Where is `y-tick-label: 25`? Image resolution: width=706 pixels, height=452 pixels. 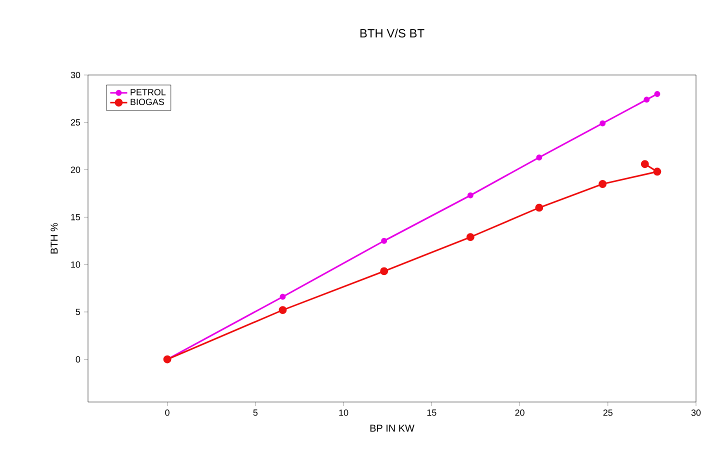
y-tick-label: 25 is located at coordinates (75, 122).